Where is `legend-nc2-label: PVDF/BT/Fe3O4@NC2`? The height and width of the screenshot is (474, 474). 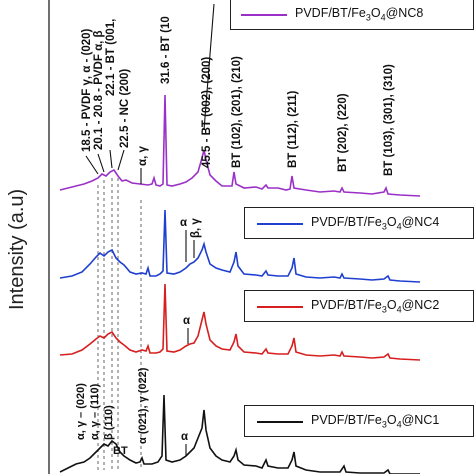 legend-nc2-label: PVDF/BT/Fe3O4@NC2 is located at coordinates (375, 306).